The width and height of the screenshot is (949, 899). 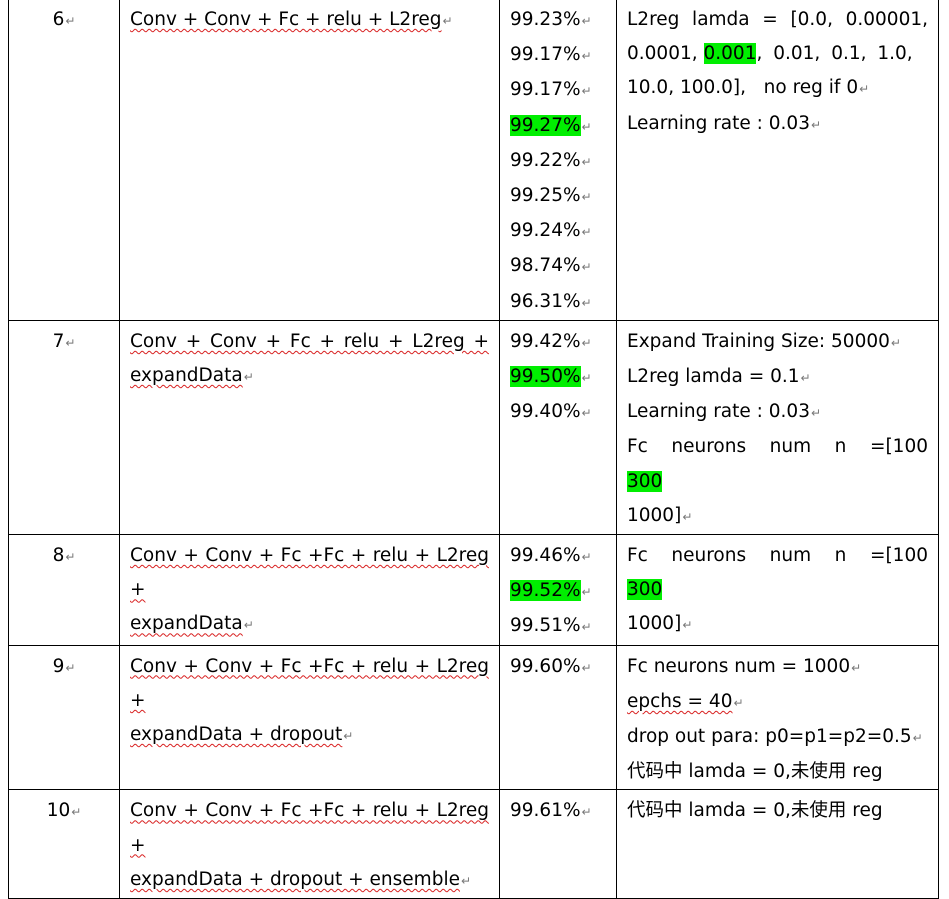 What do you see at coordinates (545, 19) in the screenshot?
I see `accuracy-value: 99.23%` at bounding box center [545, 19].